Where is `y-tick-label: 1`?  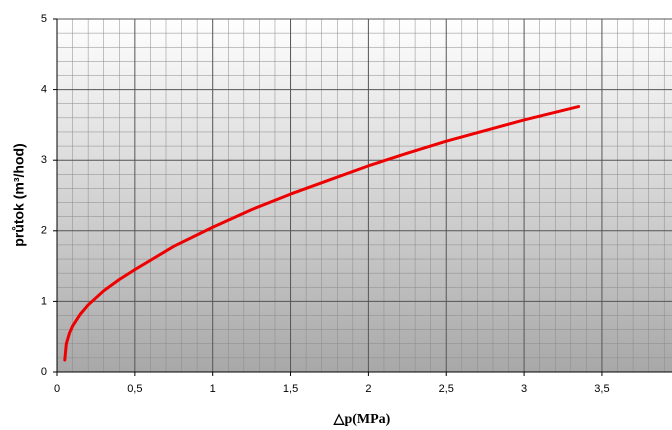 y-tick-label: 1 is located at coordinates (44, 301).